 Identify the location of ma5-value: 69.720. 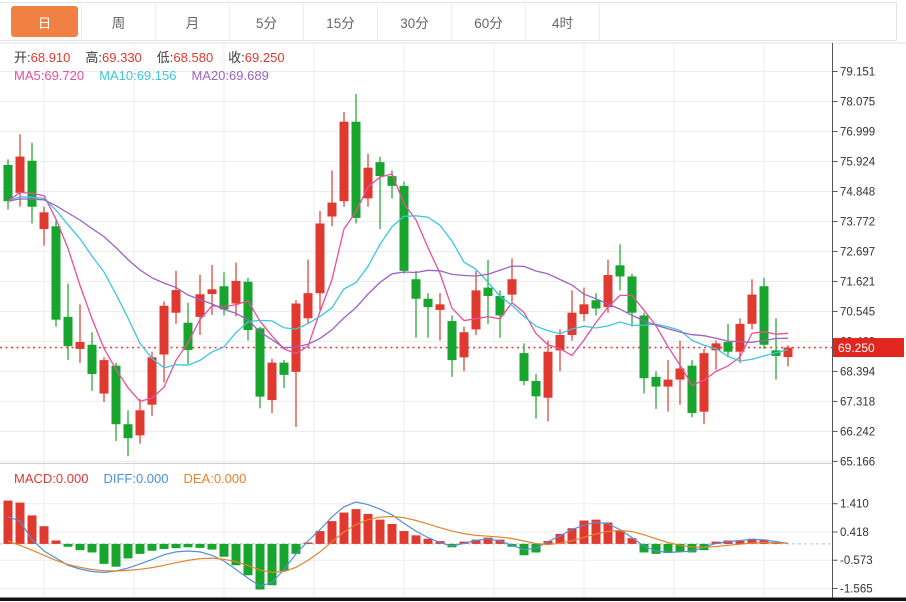
(64, 75).